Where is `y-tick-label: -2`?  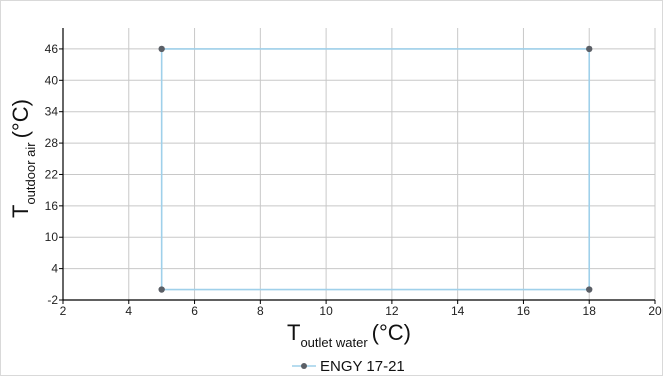 y-tick-label: -2 is located at coordinates (52, 300).